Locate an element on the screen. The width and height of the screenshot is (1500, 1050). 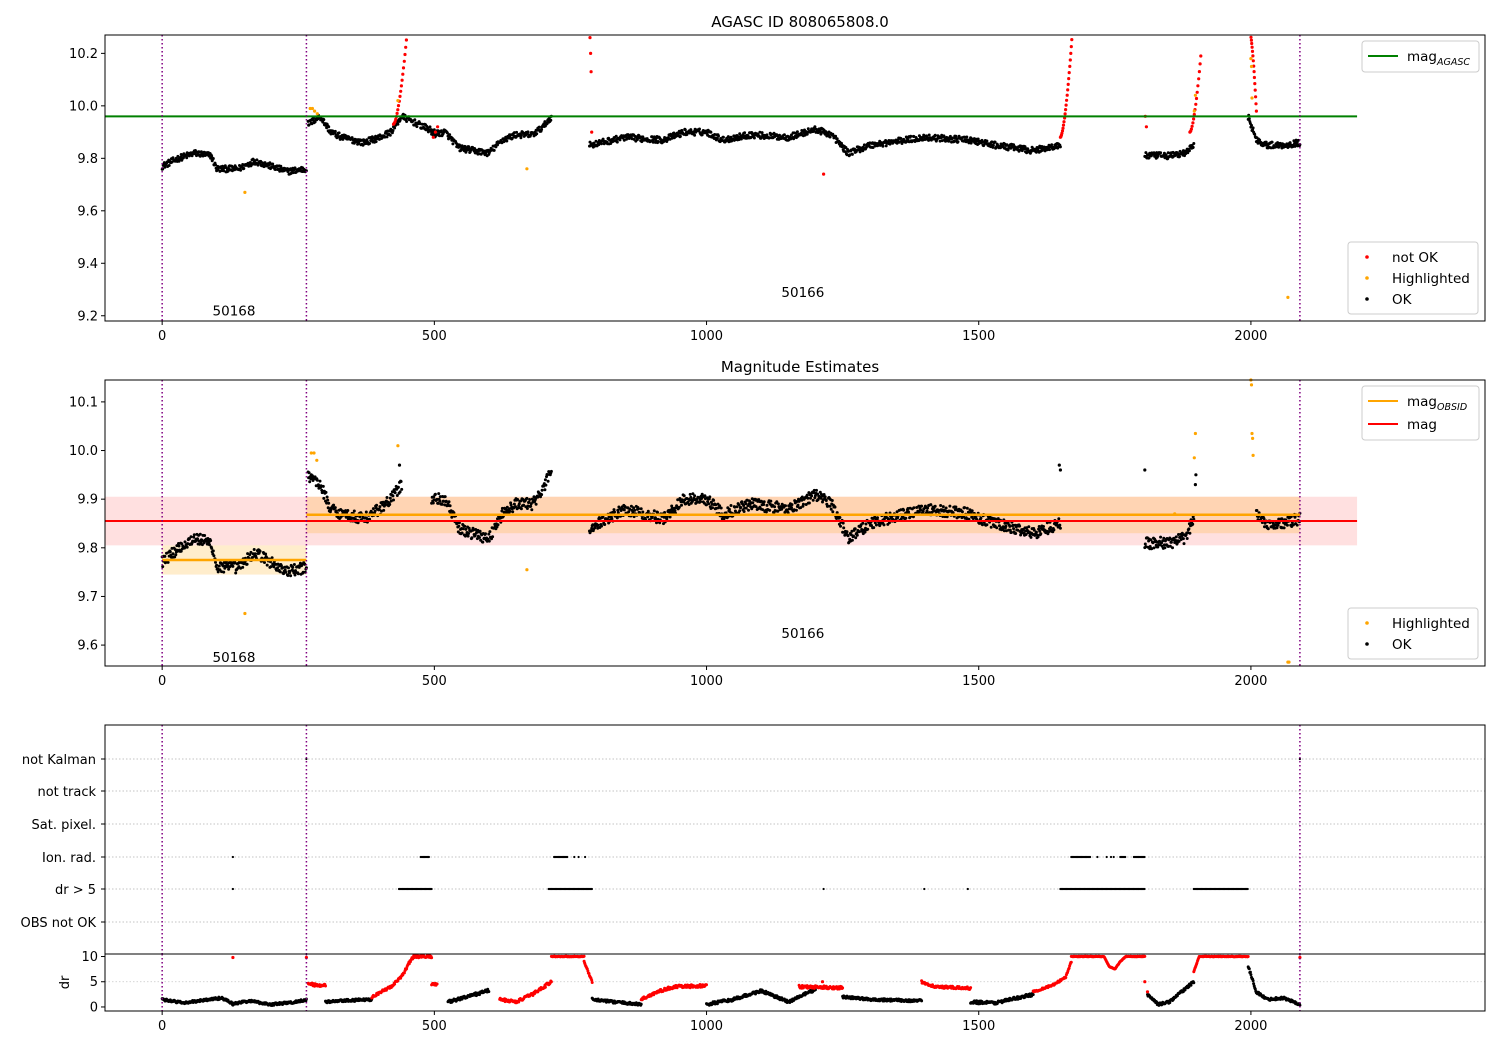
x-tick-label: 1500 is located at coordinates (978, 681).